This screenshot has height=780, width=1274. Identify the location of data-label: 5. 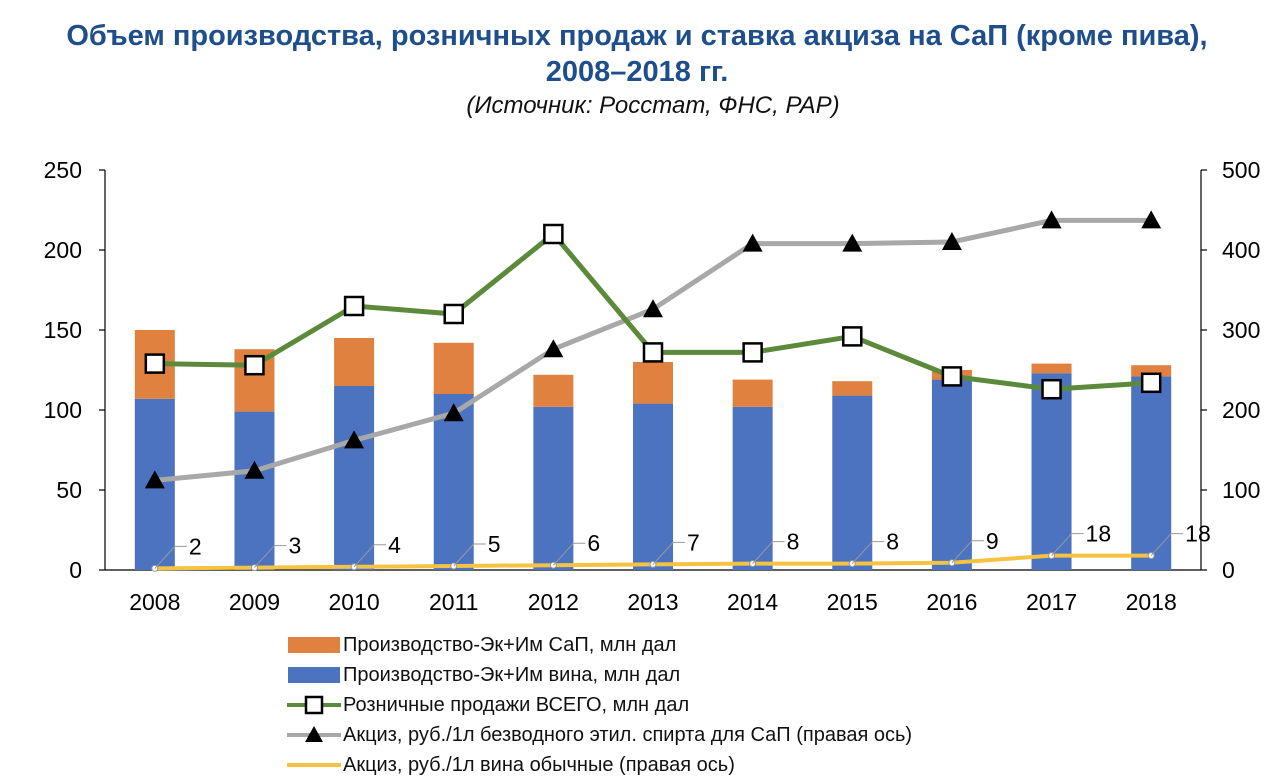
(494, 544).